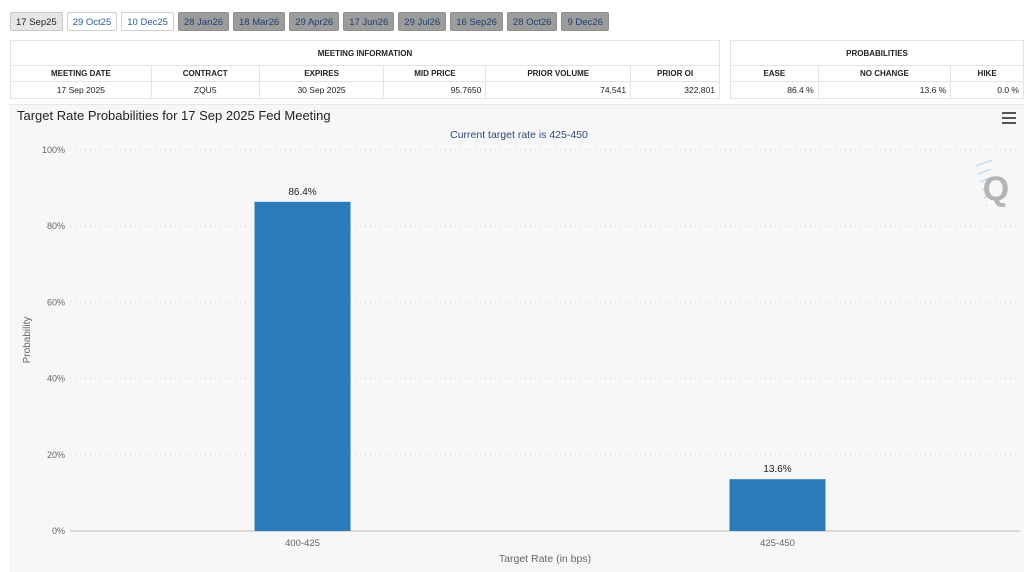 The height and width of the screenshot is (572, 1024). I want to click on x-tick-label: 425-450, so click(777, 543).